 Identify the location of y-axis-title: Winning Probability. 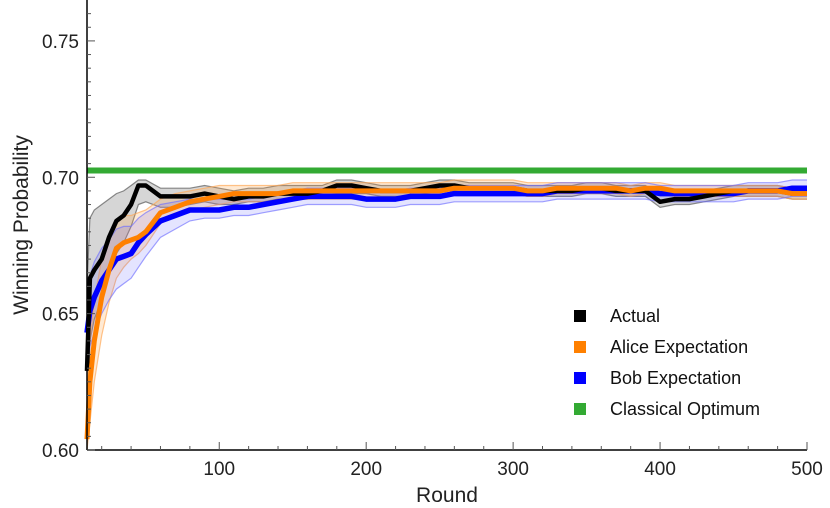
(21, 225).